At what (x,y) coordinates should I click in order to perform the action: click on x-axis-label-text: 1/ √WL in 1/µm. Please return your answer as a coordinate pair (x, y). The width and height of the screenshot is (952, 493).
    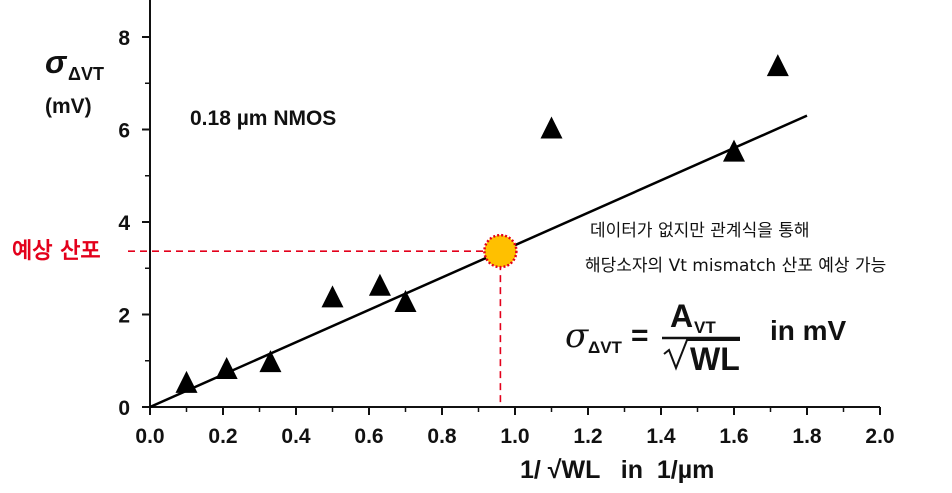
    Looking at the image, I should click on (617, 470).